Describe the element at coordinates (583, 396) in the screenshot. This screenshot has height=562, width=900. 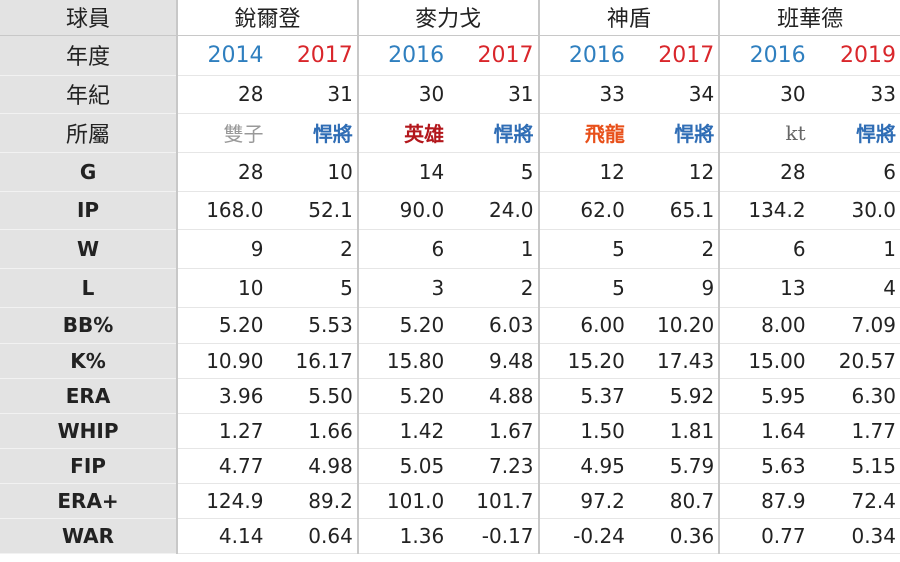
I see `stat-cell: 5.37` at that location.